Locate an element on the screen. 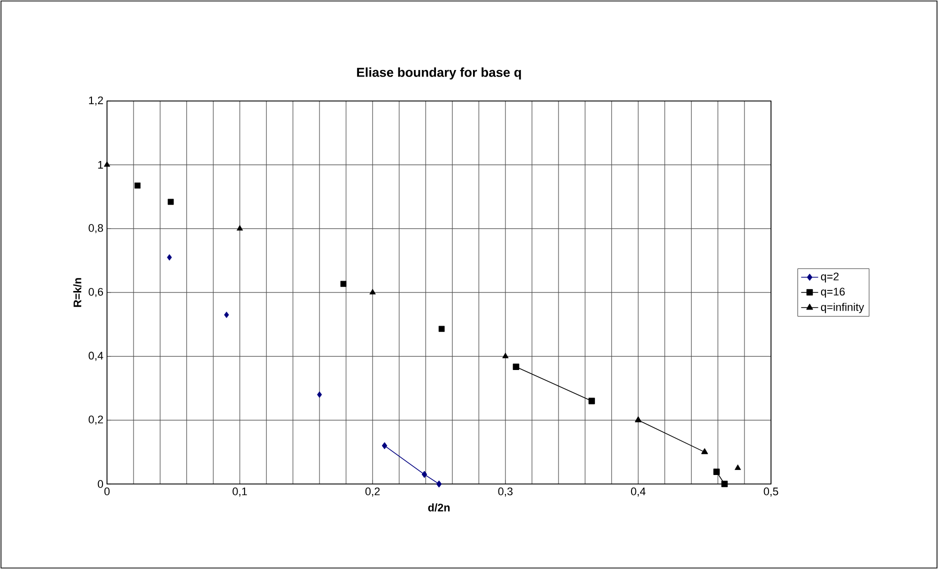 The width and height of the screenshot is (938, 569). legend-label: q=16 is located at coordinates (833, 293).